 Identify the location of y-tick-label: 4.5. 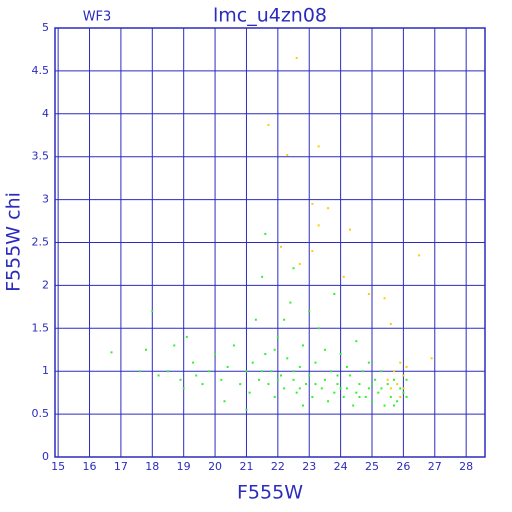
(41, 70).